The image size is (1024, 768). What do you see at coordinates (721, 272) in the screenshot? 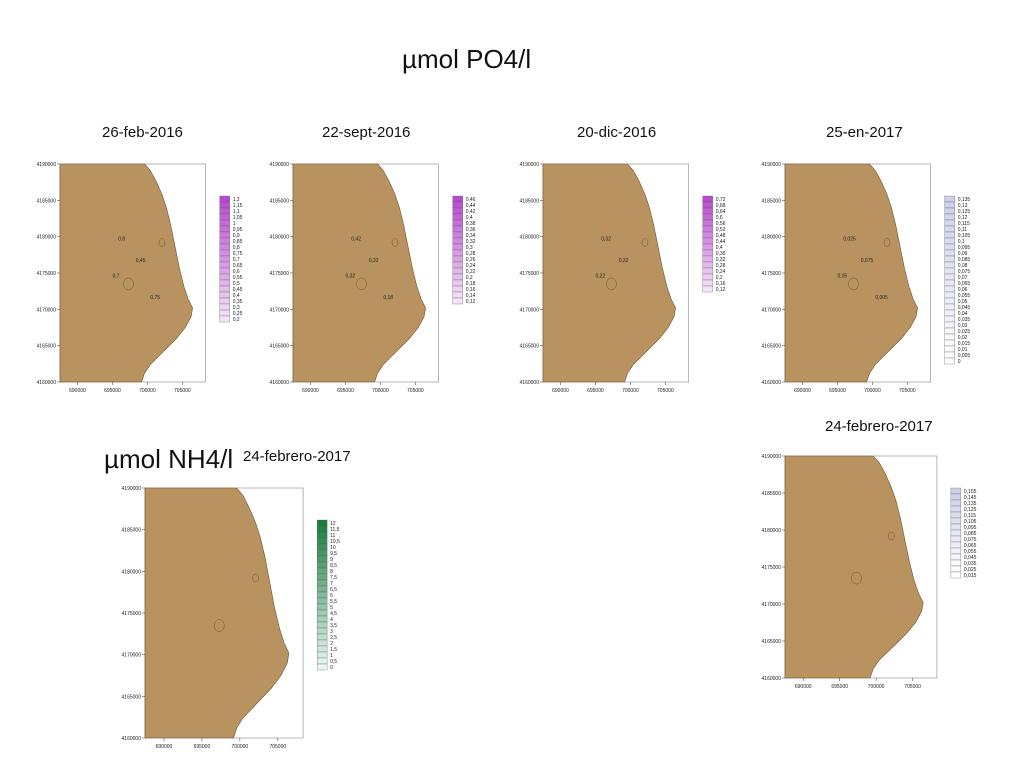
I see `legend-label: 0,24` at bounding box center [721, 272].